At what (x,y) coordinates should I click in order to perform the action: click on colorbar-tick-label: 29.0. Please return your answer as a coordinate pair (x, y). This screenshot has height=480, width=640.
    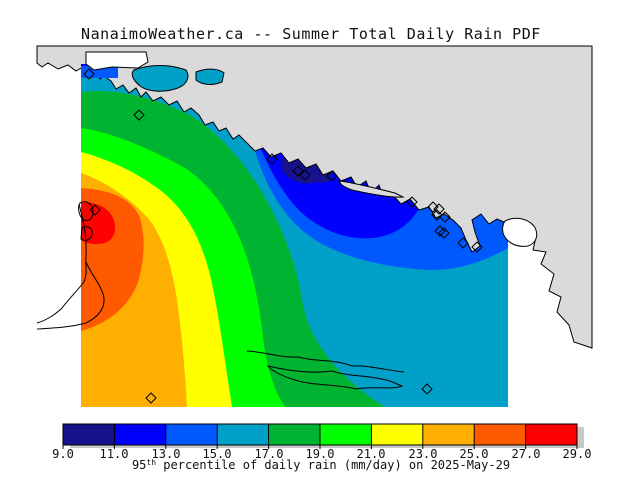
    Looking at the image, I should click on (577, 454).